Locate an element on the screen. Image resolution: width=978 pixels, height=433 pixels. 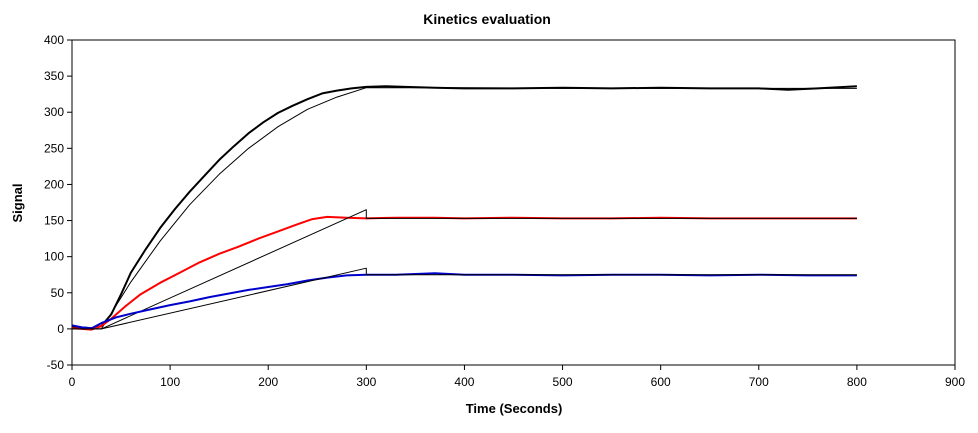
x-tick-label: 600 is located at coordinates (661, 382).